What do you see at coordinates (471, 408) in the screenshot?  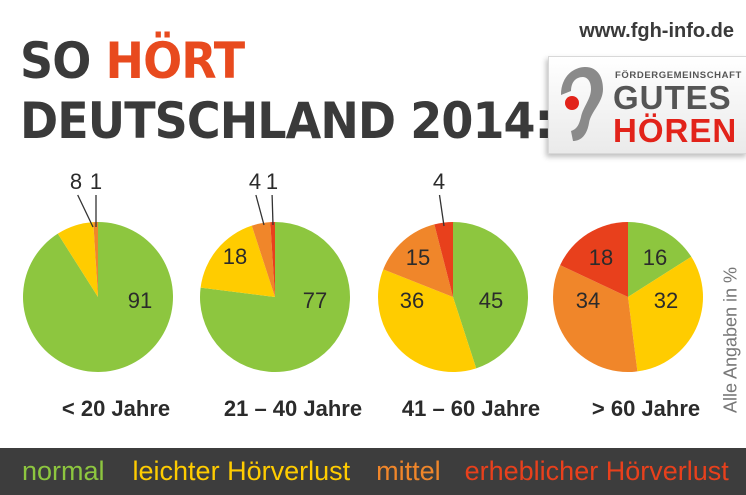 I see `category-label: 41 – 60 Jahre` at bounding box center [471, 408].